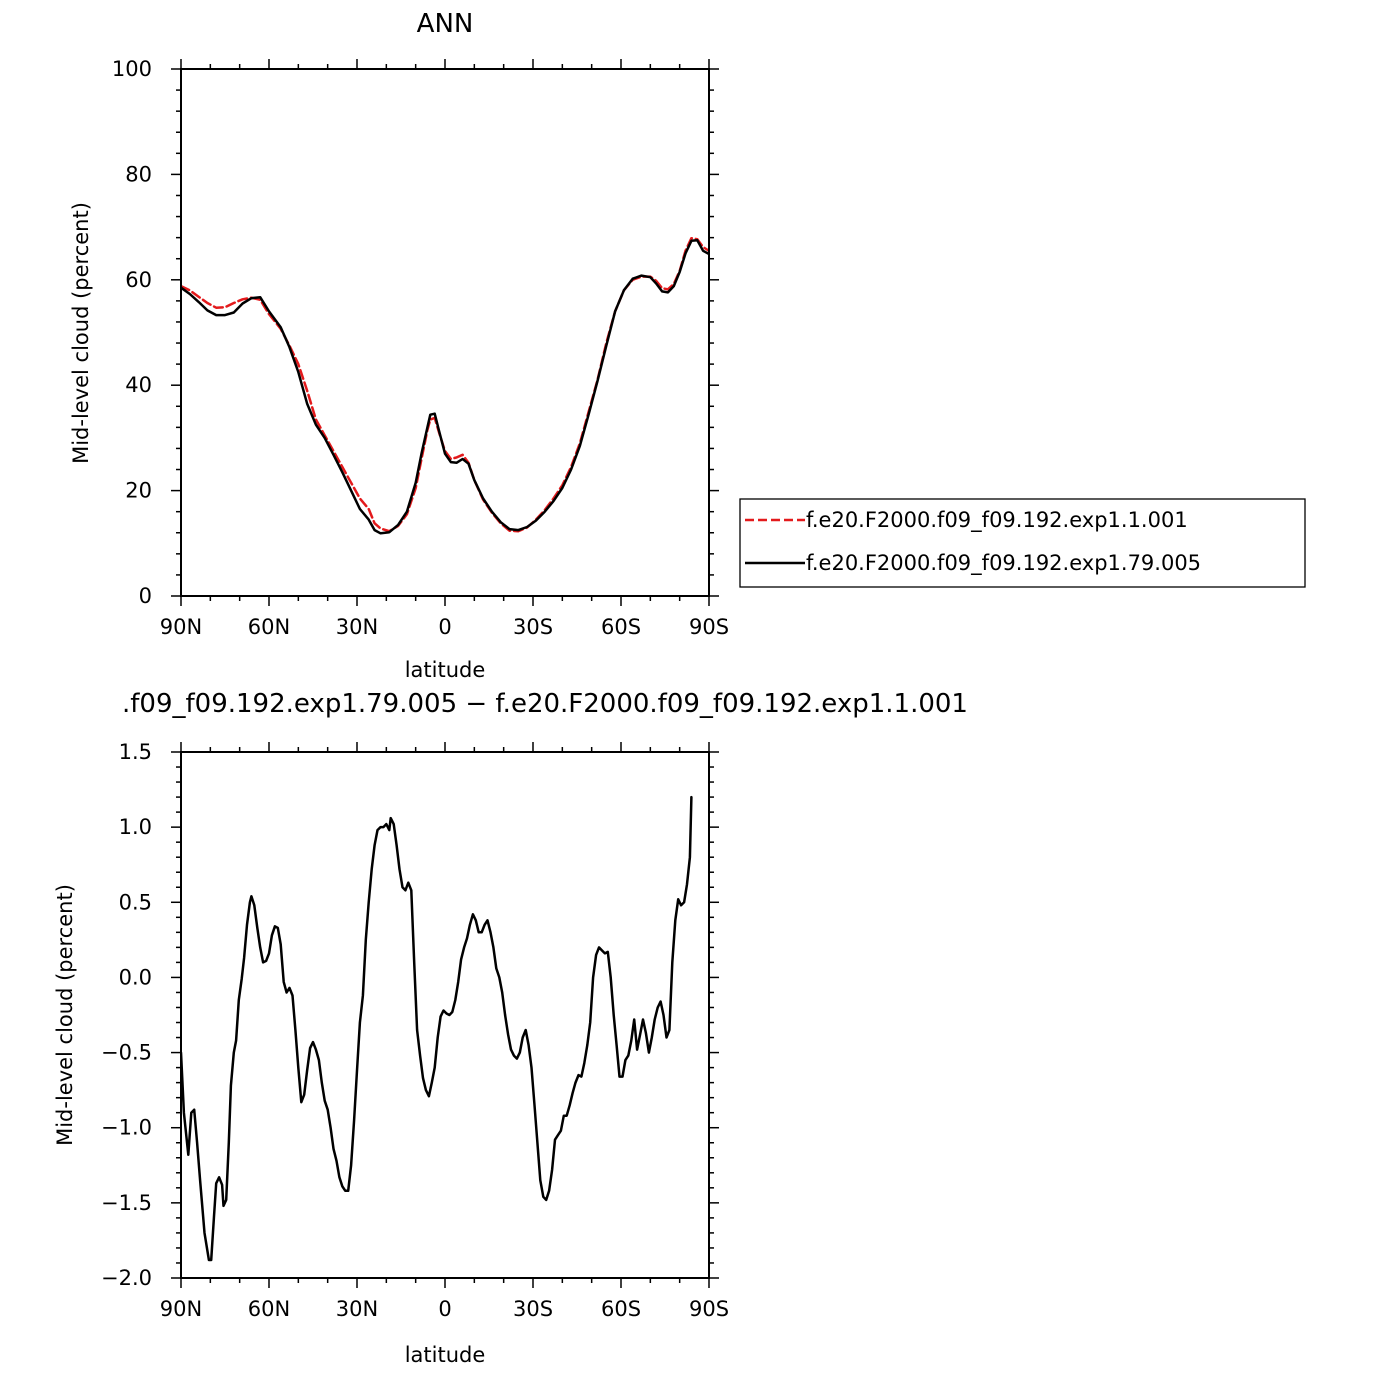  I want to click on y-tick-label: 1.5, so click(135, 752).